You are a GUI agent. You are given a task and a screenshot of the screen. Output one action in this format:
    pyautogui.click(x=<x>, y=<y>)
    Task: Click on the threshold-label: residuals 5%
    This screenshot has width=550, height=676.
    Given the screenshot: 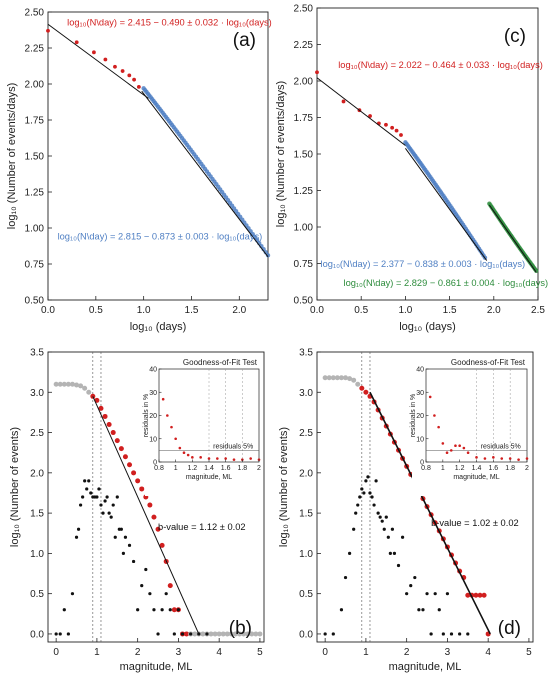 What is the action you would take?
    pyautogui.click(x=501, y=446)
    